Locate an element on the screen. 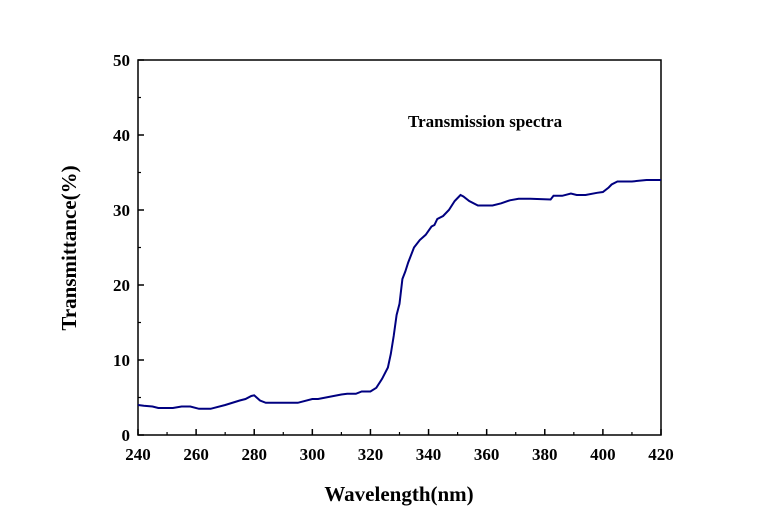 The image size is (768, 527). x-tick-label: 280 is located at coordinates (254, 454).